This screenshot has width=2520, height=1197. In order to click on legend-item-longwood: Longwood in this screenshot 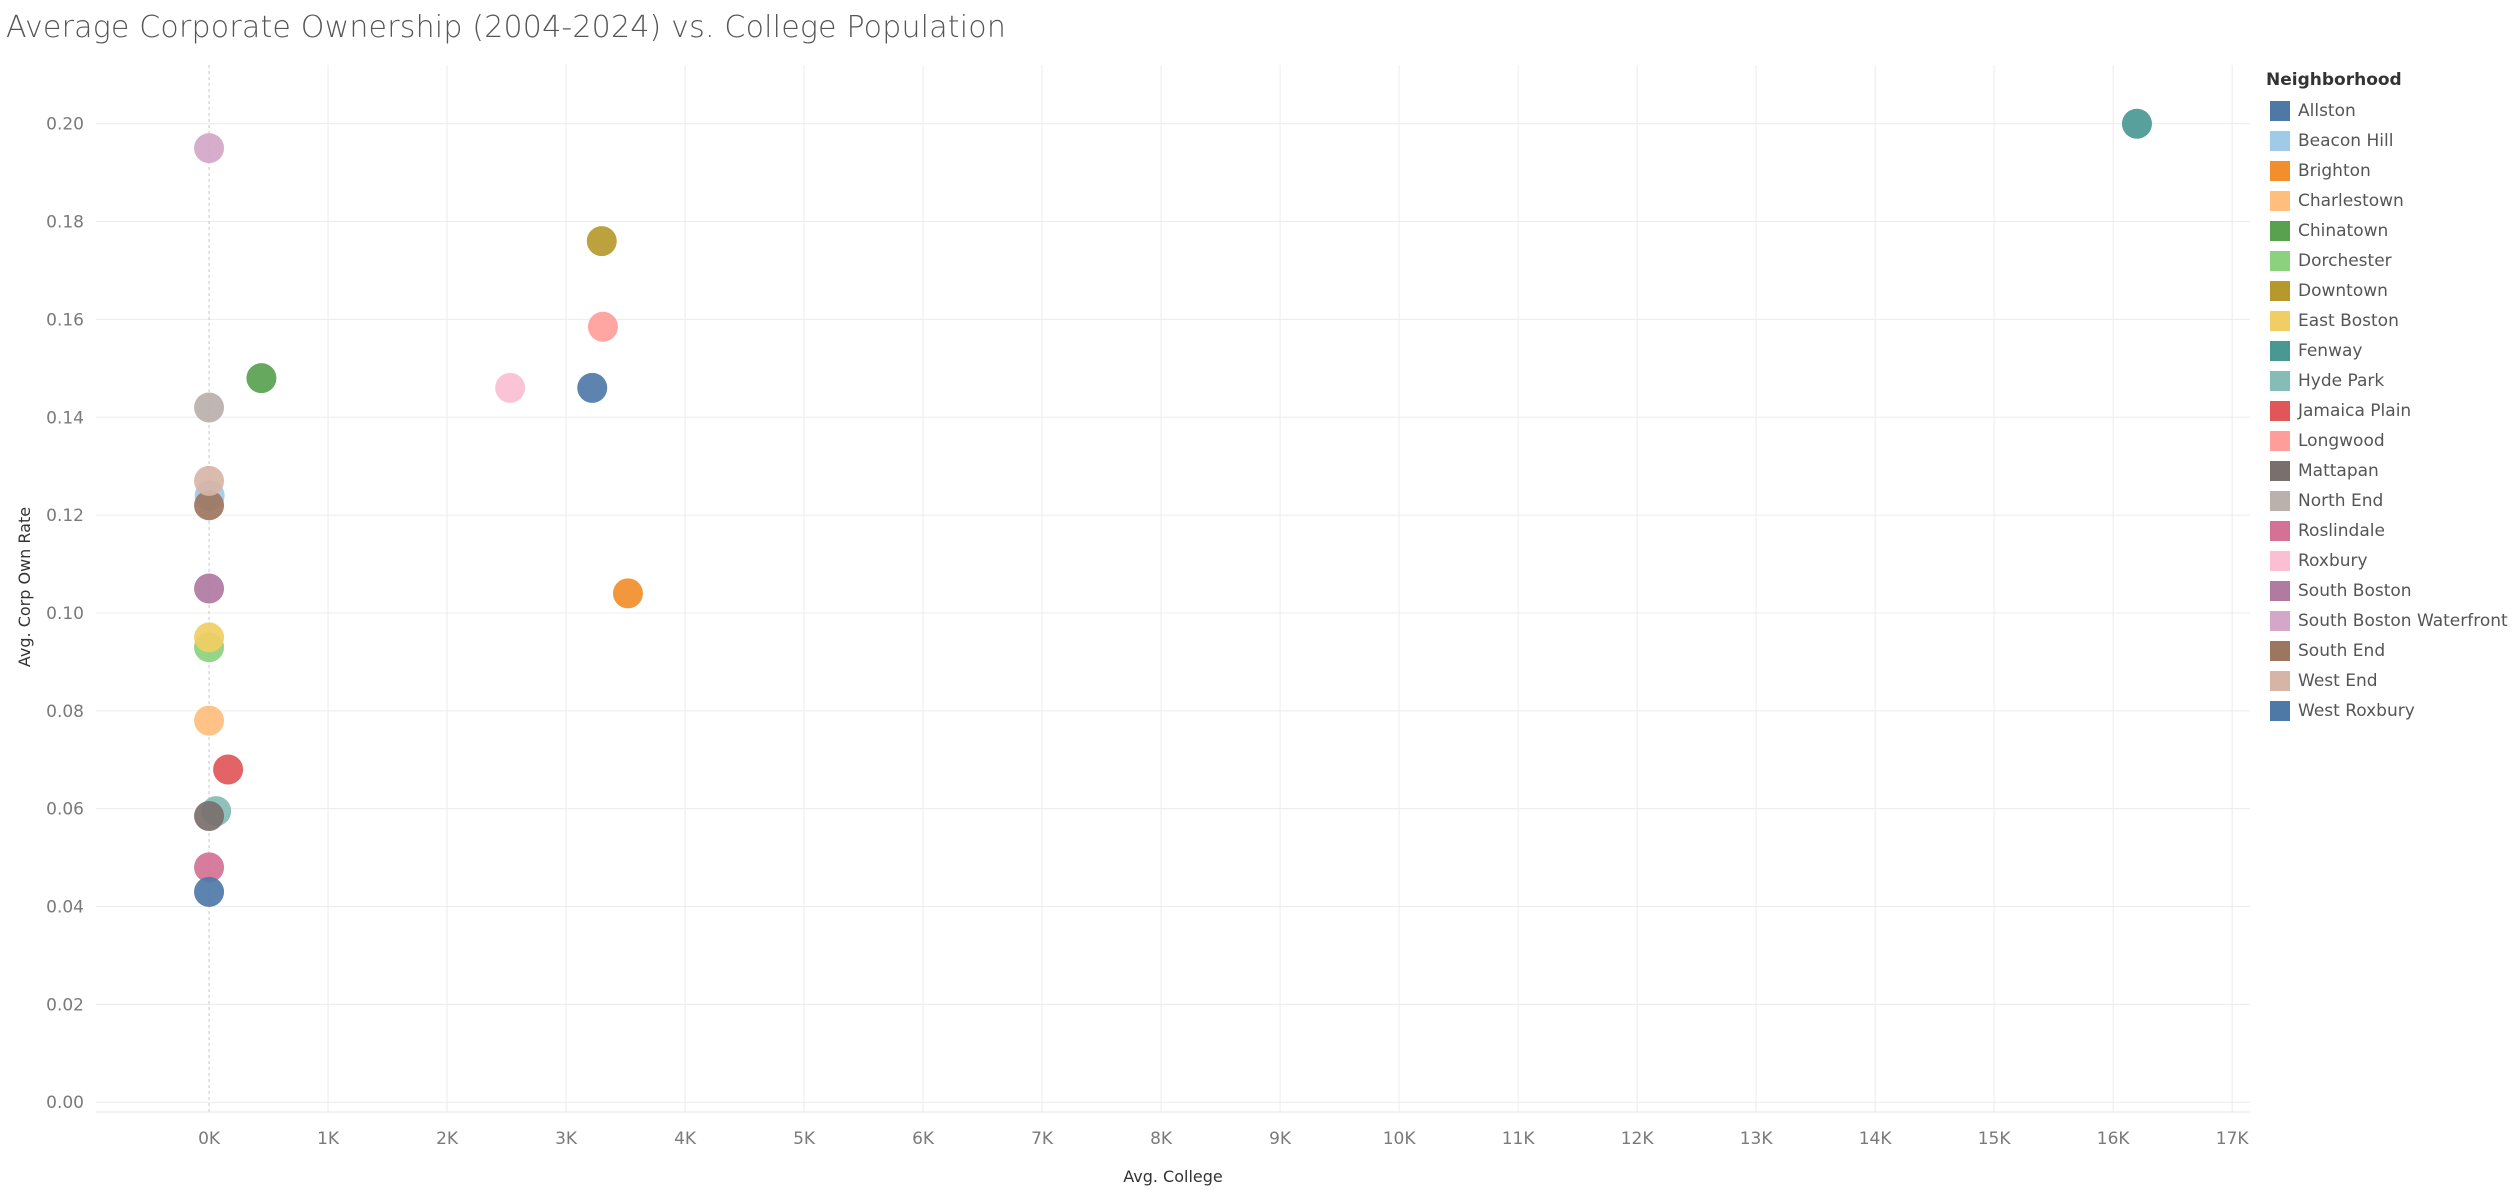, I will do `click(2391, 441)`.